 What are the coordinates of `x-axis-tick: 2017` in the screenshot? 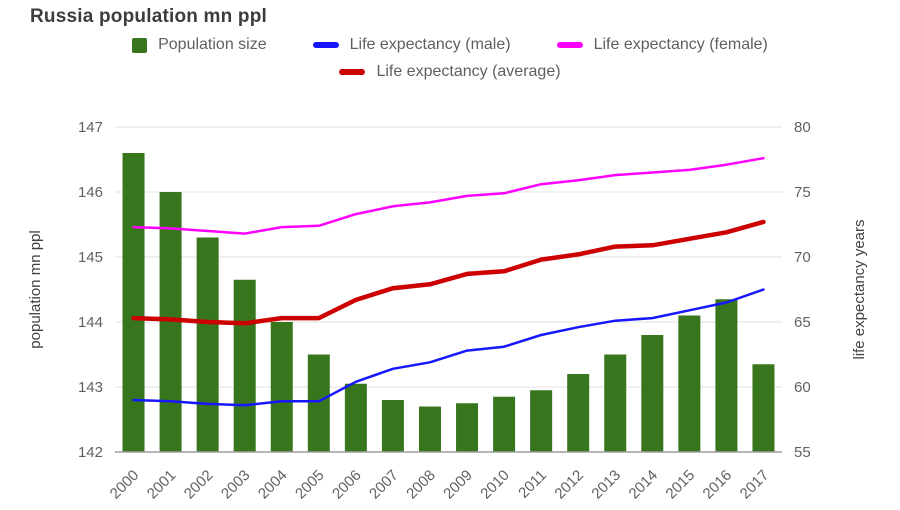 It's located at (755, 485).